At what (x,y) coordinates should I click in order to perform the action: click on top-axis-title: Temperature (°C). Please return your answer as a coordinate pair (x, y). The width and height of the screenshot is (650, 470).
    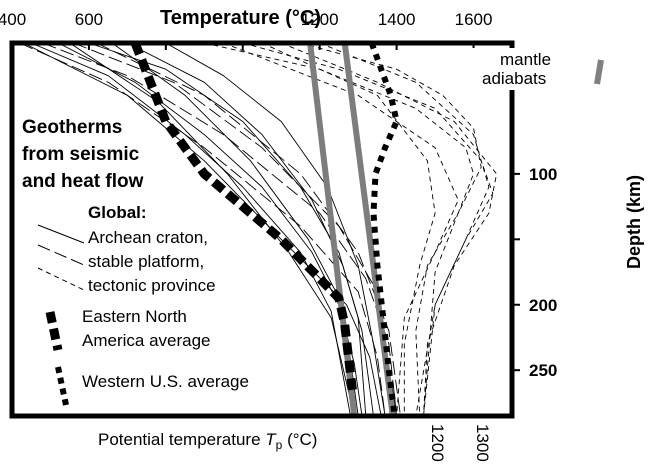
    Looking at the image, I should click on (240, 18).